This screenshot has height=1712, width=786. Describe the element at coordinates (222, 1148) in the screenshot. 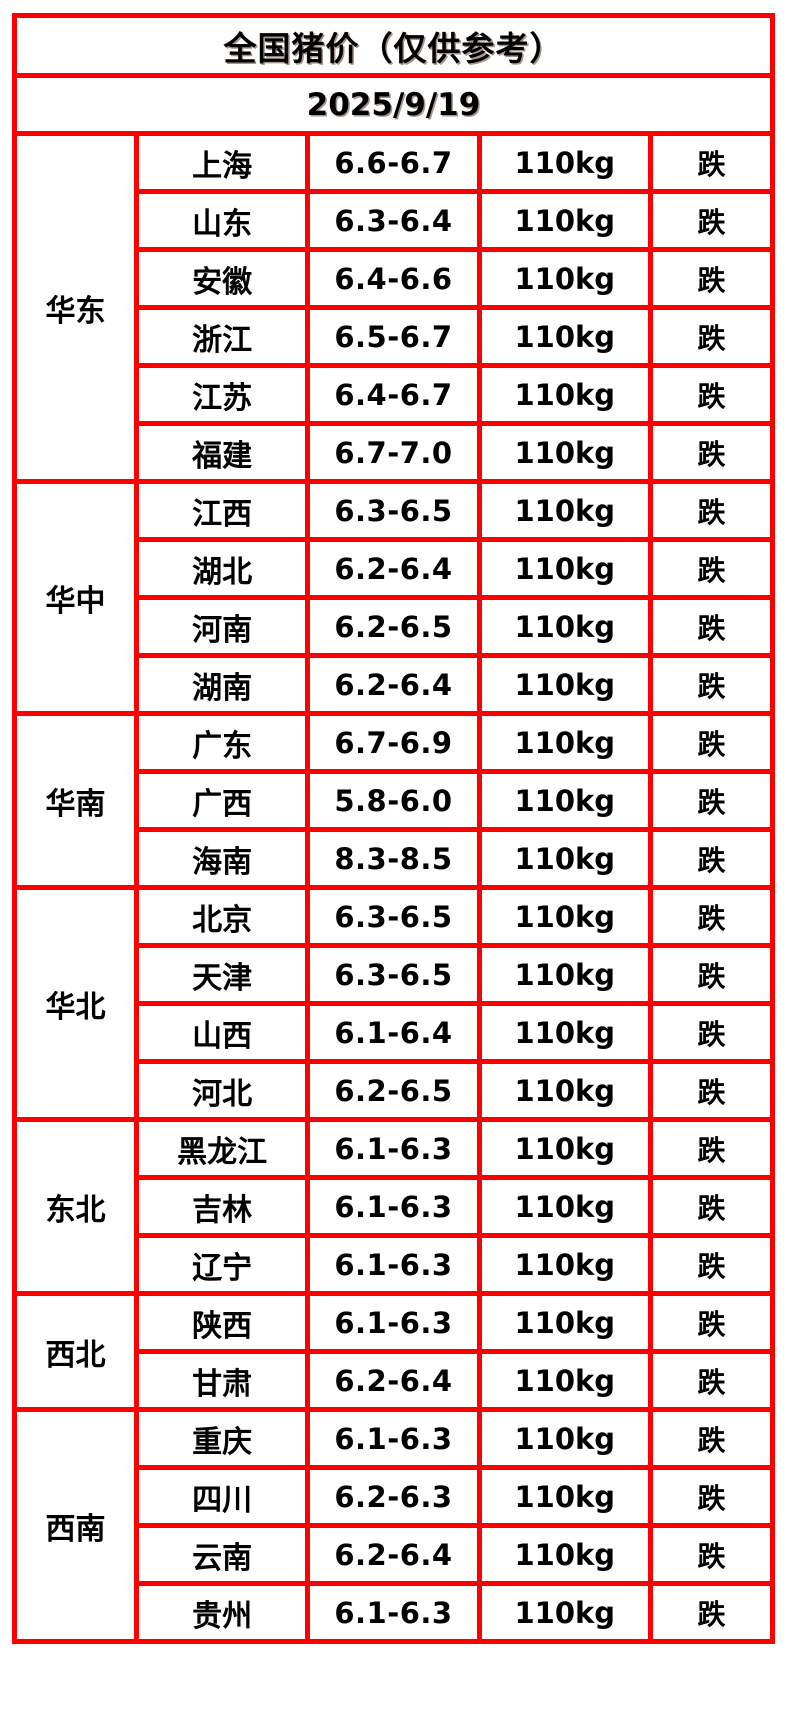

I see `province-cell: 黑龙江` at that location.